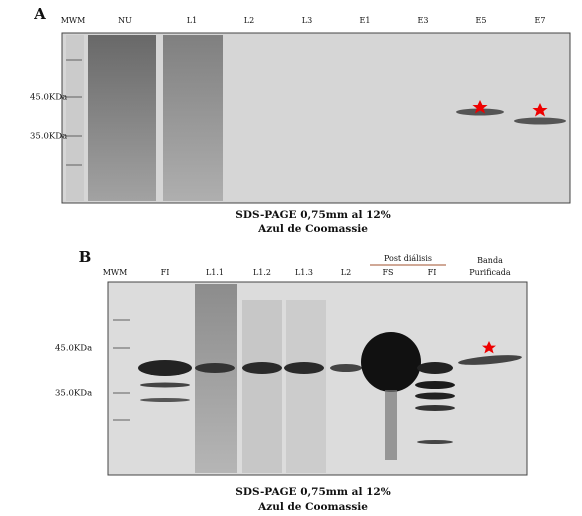 Image resolution: width=582 pixels, height=516 pixels. Describe the element at coordinates (39, 14) in the screenshot. I see `panel-label: A` at that location.